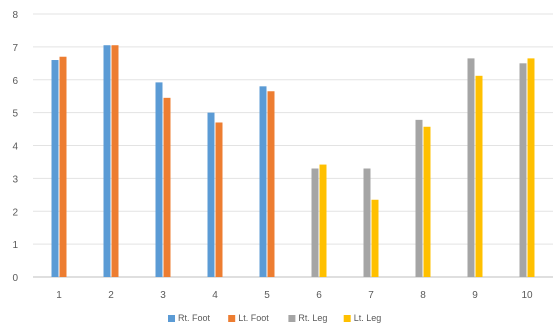 Image resolution: width=557 pixels, height=335 pixels. I want to click on legend-item: Rt. Foot, so click(189, 318).